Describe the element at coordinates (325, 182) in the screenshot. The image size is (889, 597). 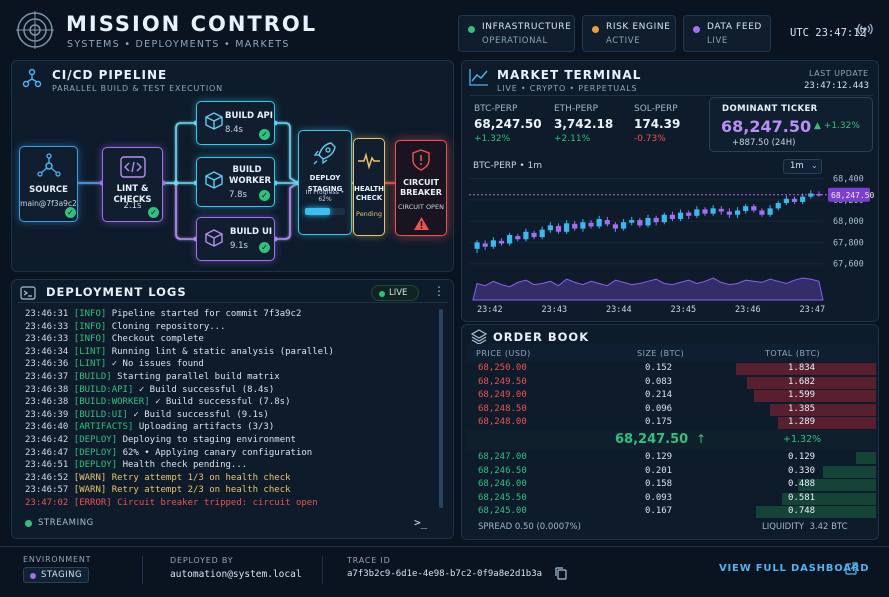
I see `pipeline-node-deploy-staging: DEPLOY STAGING In Progress • 62%` at that location.